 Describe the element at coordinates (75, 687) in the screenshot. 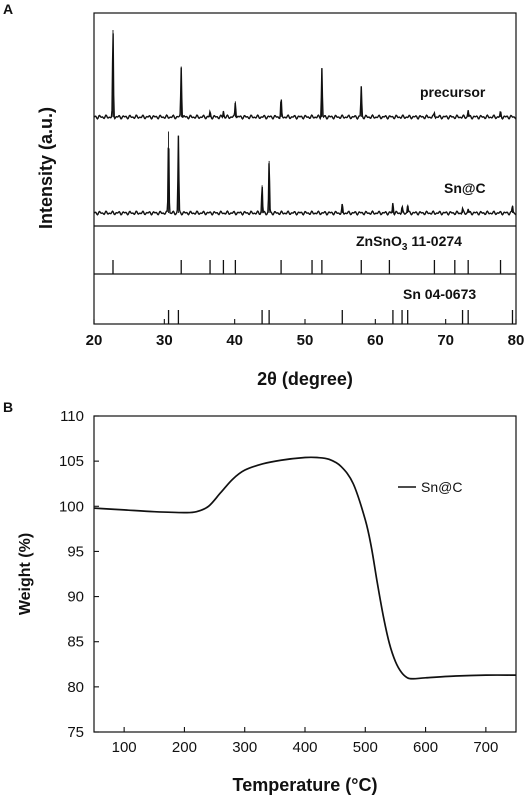

I see `y-tick-label-b: 80` at that location.